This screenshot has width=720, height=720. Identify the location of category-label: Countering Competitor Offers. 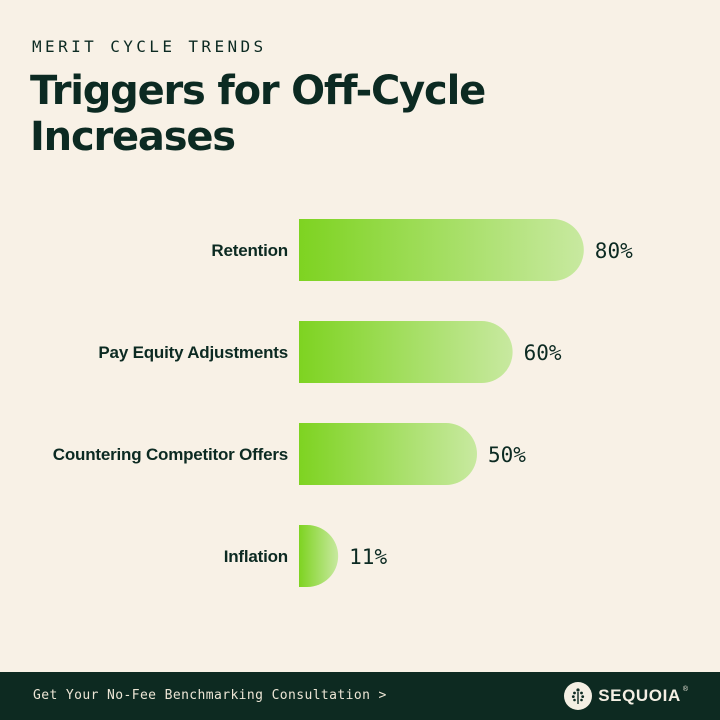
(170, 454).